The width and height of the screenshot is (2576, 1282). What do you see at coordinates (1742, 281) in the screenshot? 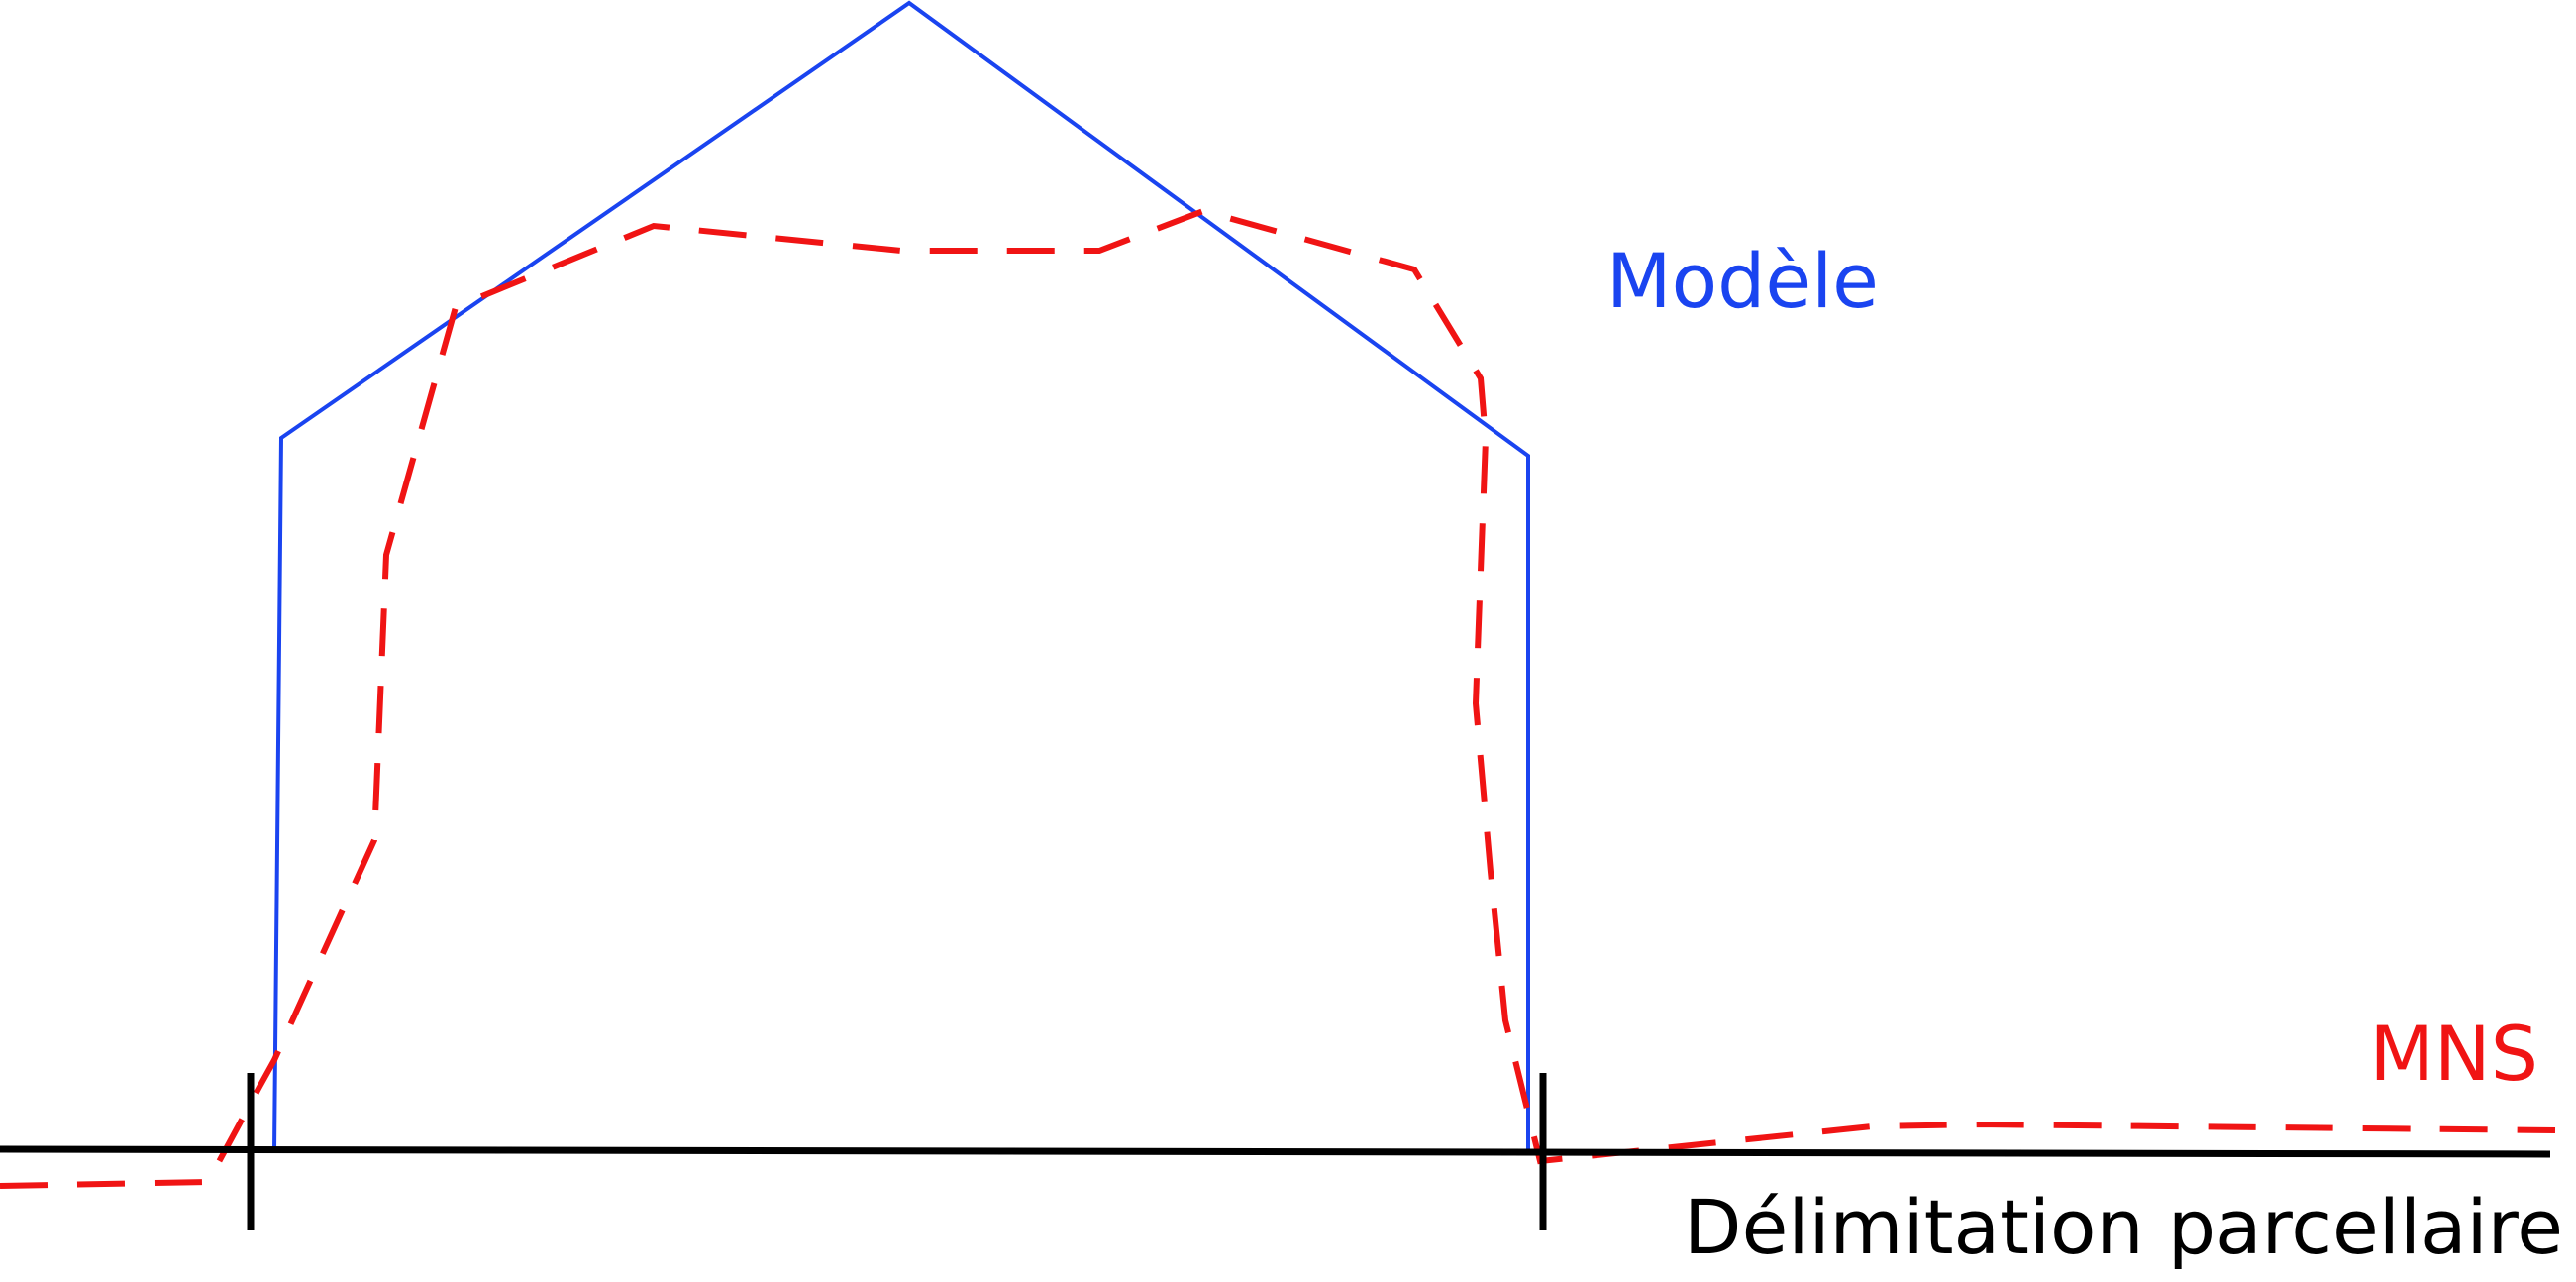
I see `model-label: Modèle` at bounding box center [1742, 281].